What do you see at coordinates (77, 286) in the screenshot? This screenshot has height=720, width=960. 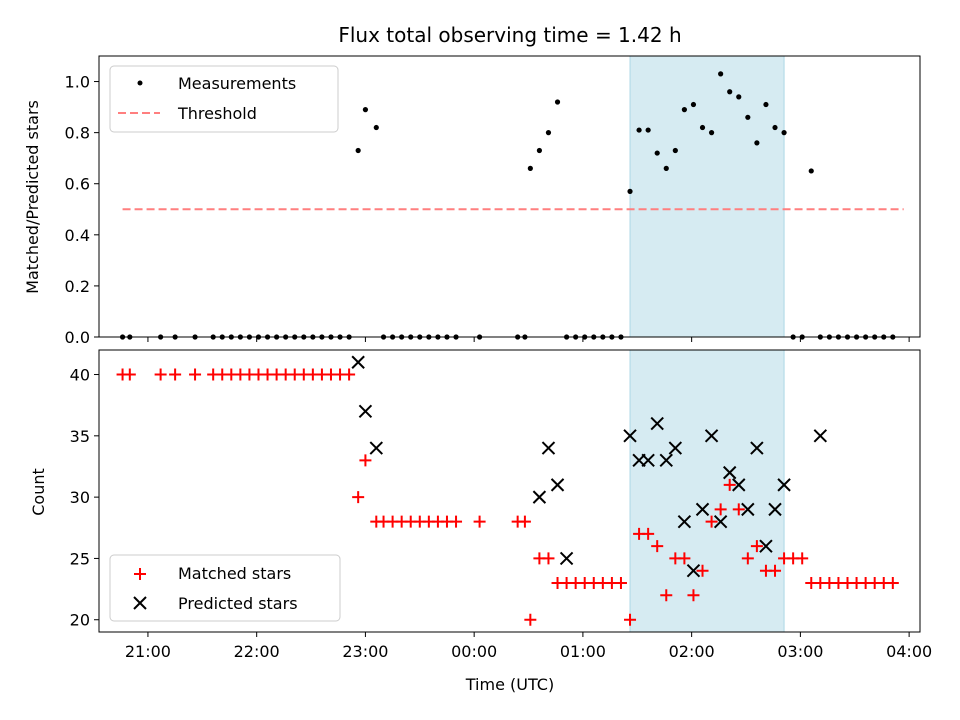 I see `y-tick-label: 0.2` at bounding box center [77, 286].